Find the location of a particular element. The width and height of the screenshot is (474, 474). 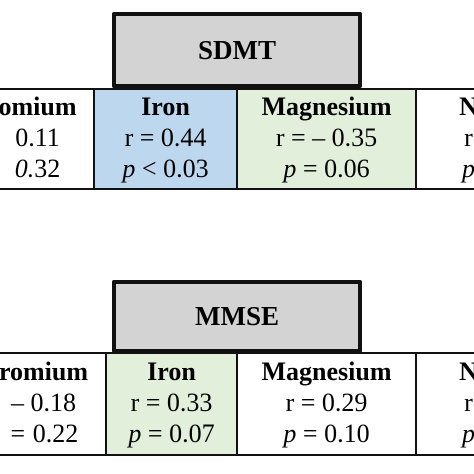

r-value: r = 0.44 is located at coordinates (165, 137).